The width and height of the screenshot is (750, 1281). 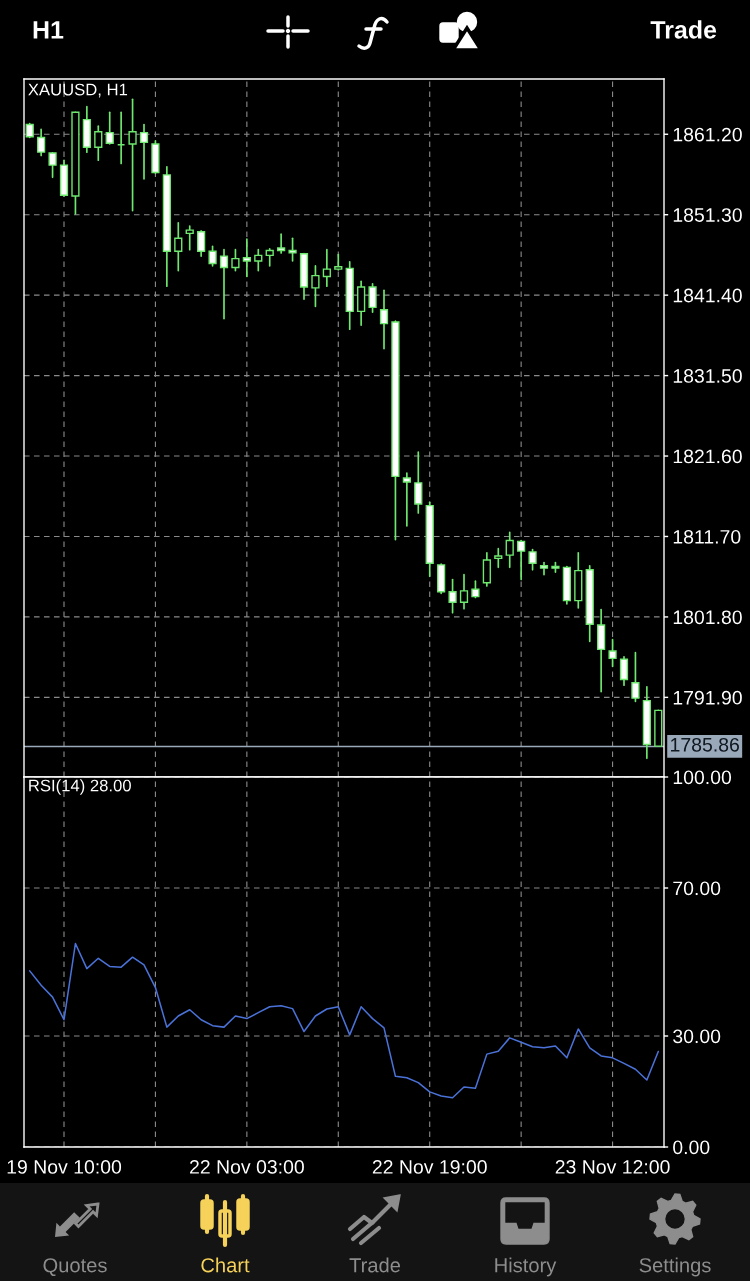 What do you see at coordinates (707, 456) in the screenshot?
I see `y-tick-label: 1821.60` at bounding box center [707, 456].